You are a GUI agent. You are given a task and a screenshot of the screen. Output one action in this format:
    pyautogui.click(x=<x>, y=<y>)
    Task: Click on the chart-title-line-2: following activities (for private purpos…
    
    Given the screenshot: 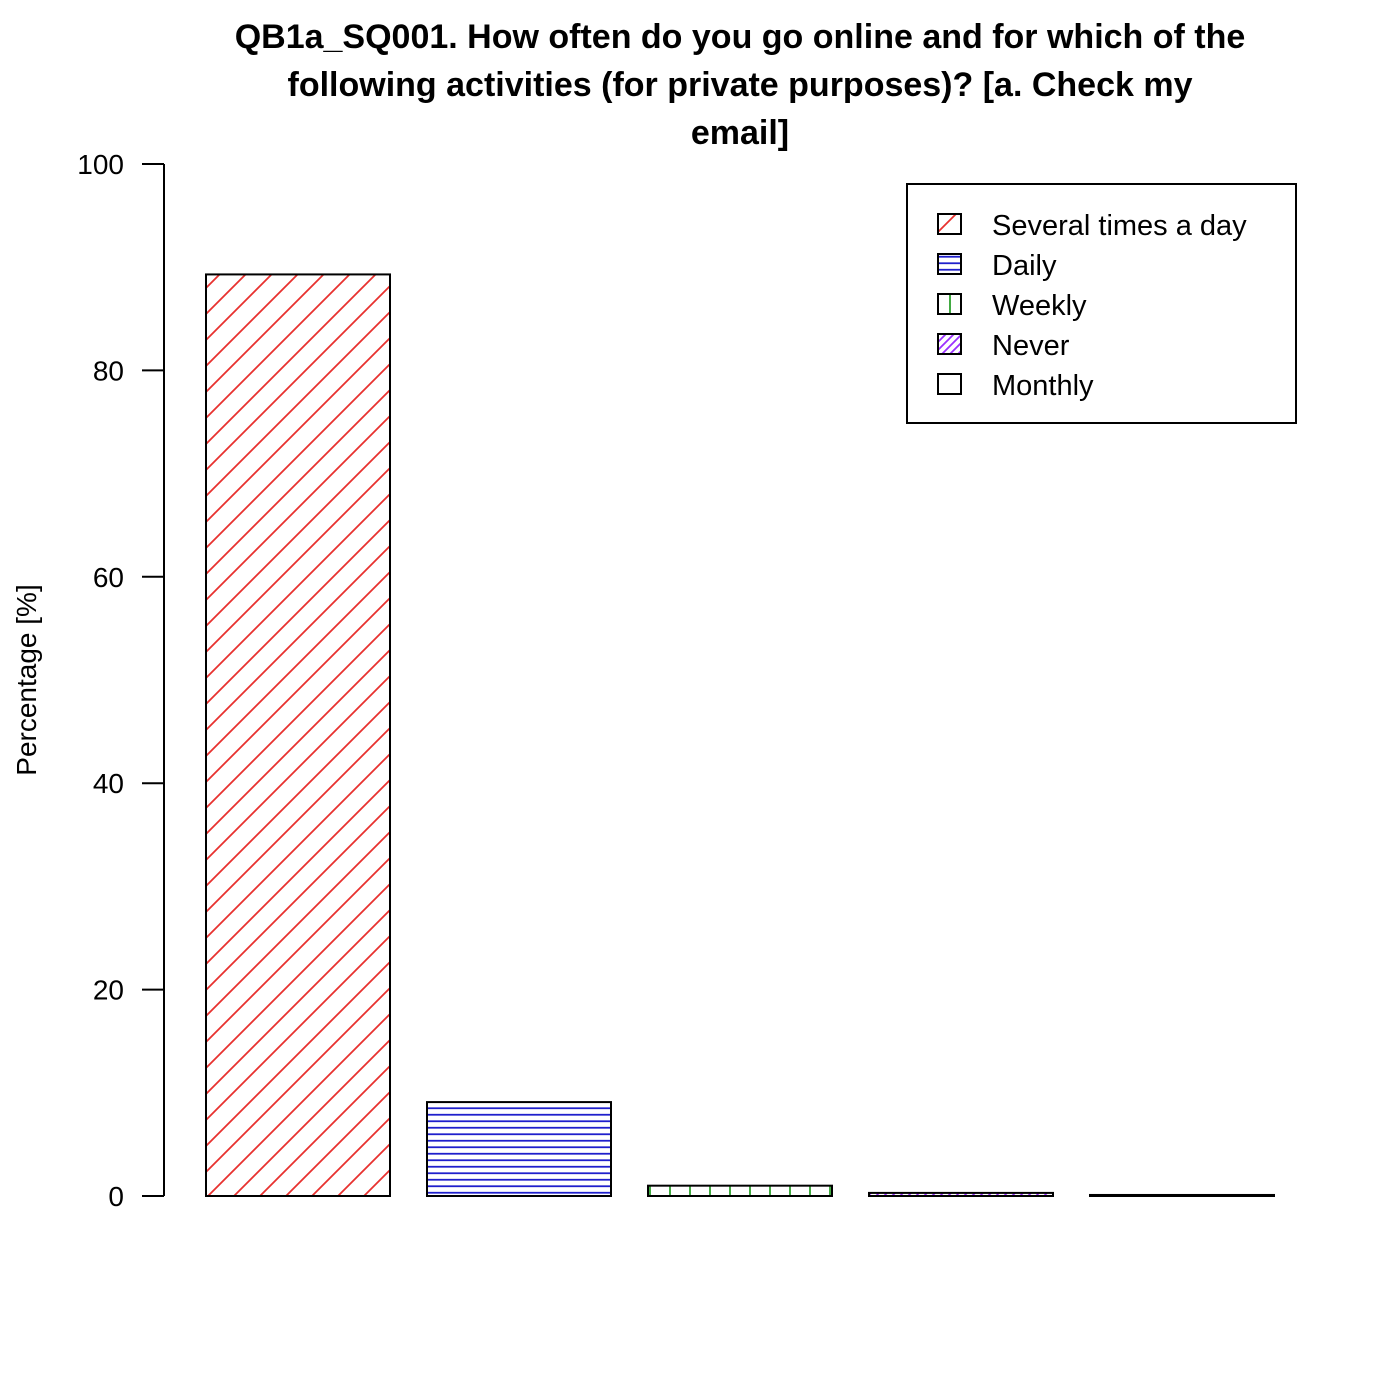 What is the action you would take?
    pyautogui.click(x=740, y=85)
    